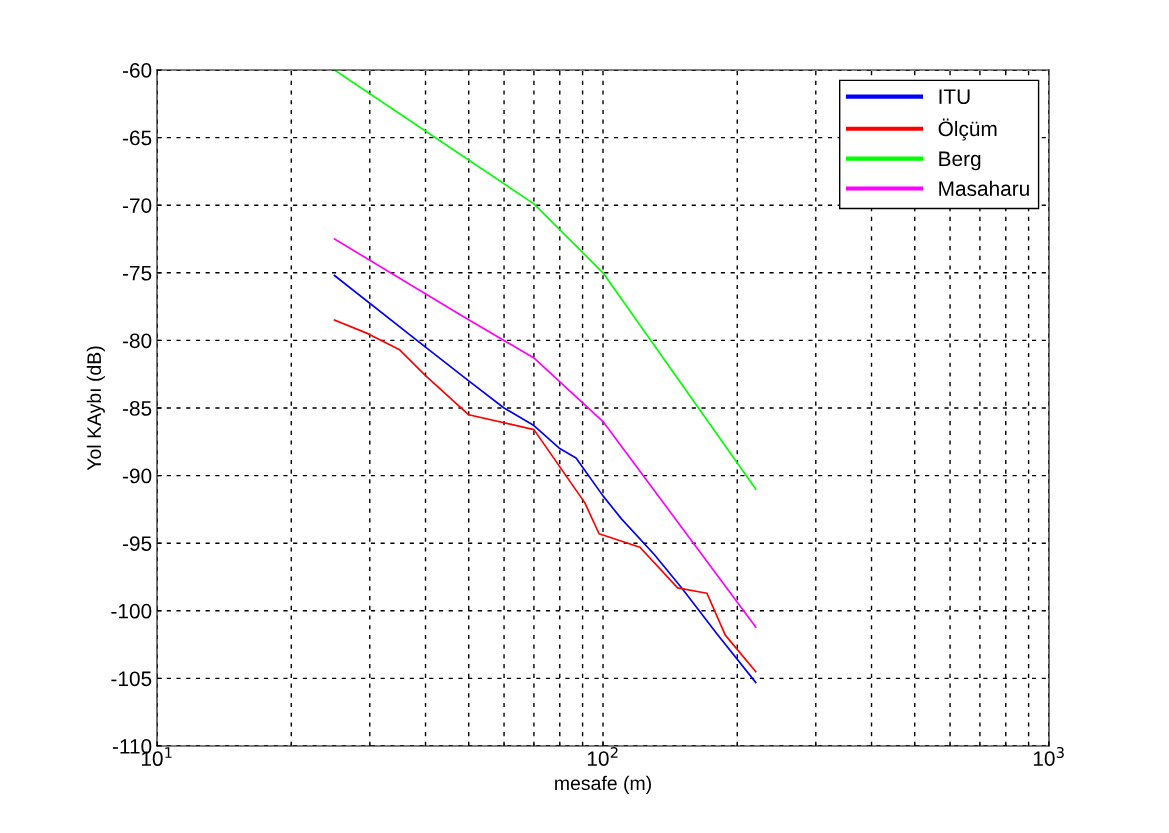  What do you see at coordinates (1048, 756) in the screenshot?
I see `x-tick-label: 10$^{3}$` at bounding box center [1048, 756].